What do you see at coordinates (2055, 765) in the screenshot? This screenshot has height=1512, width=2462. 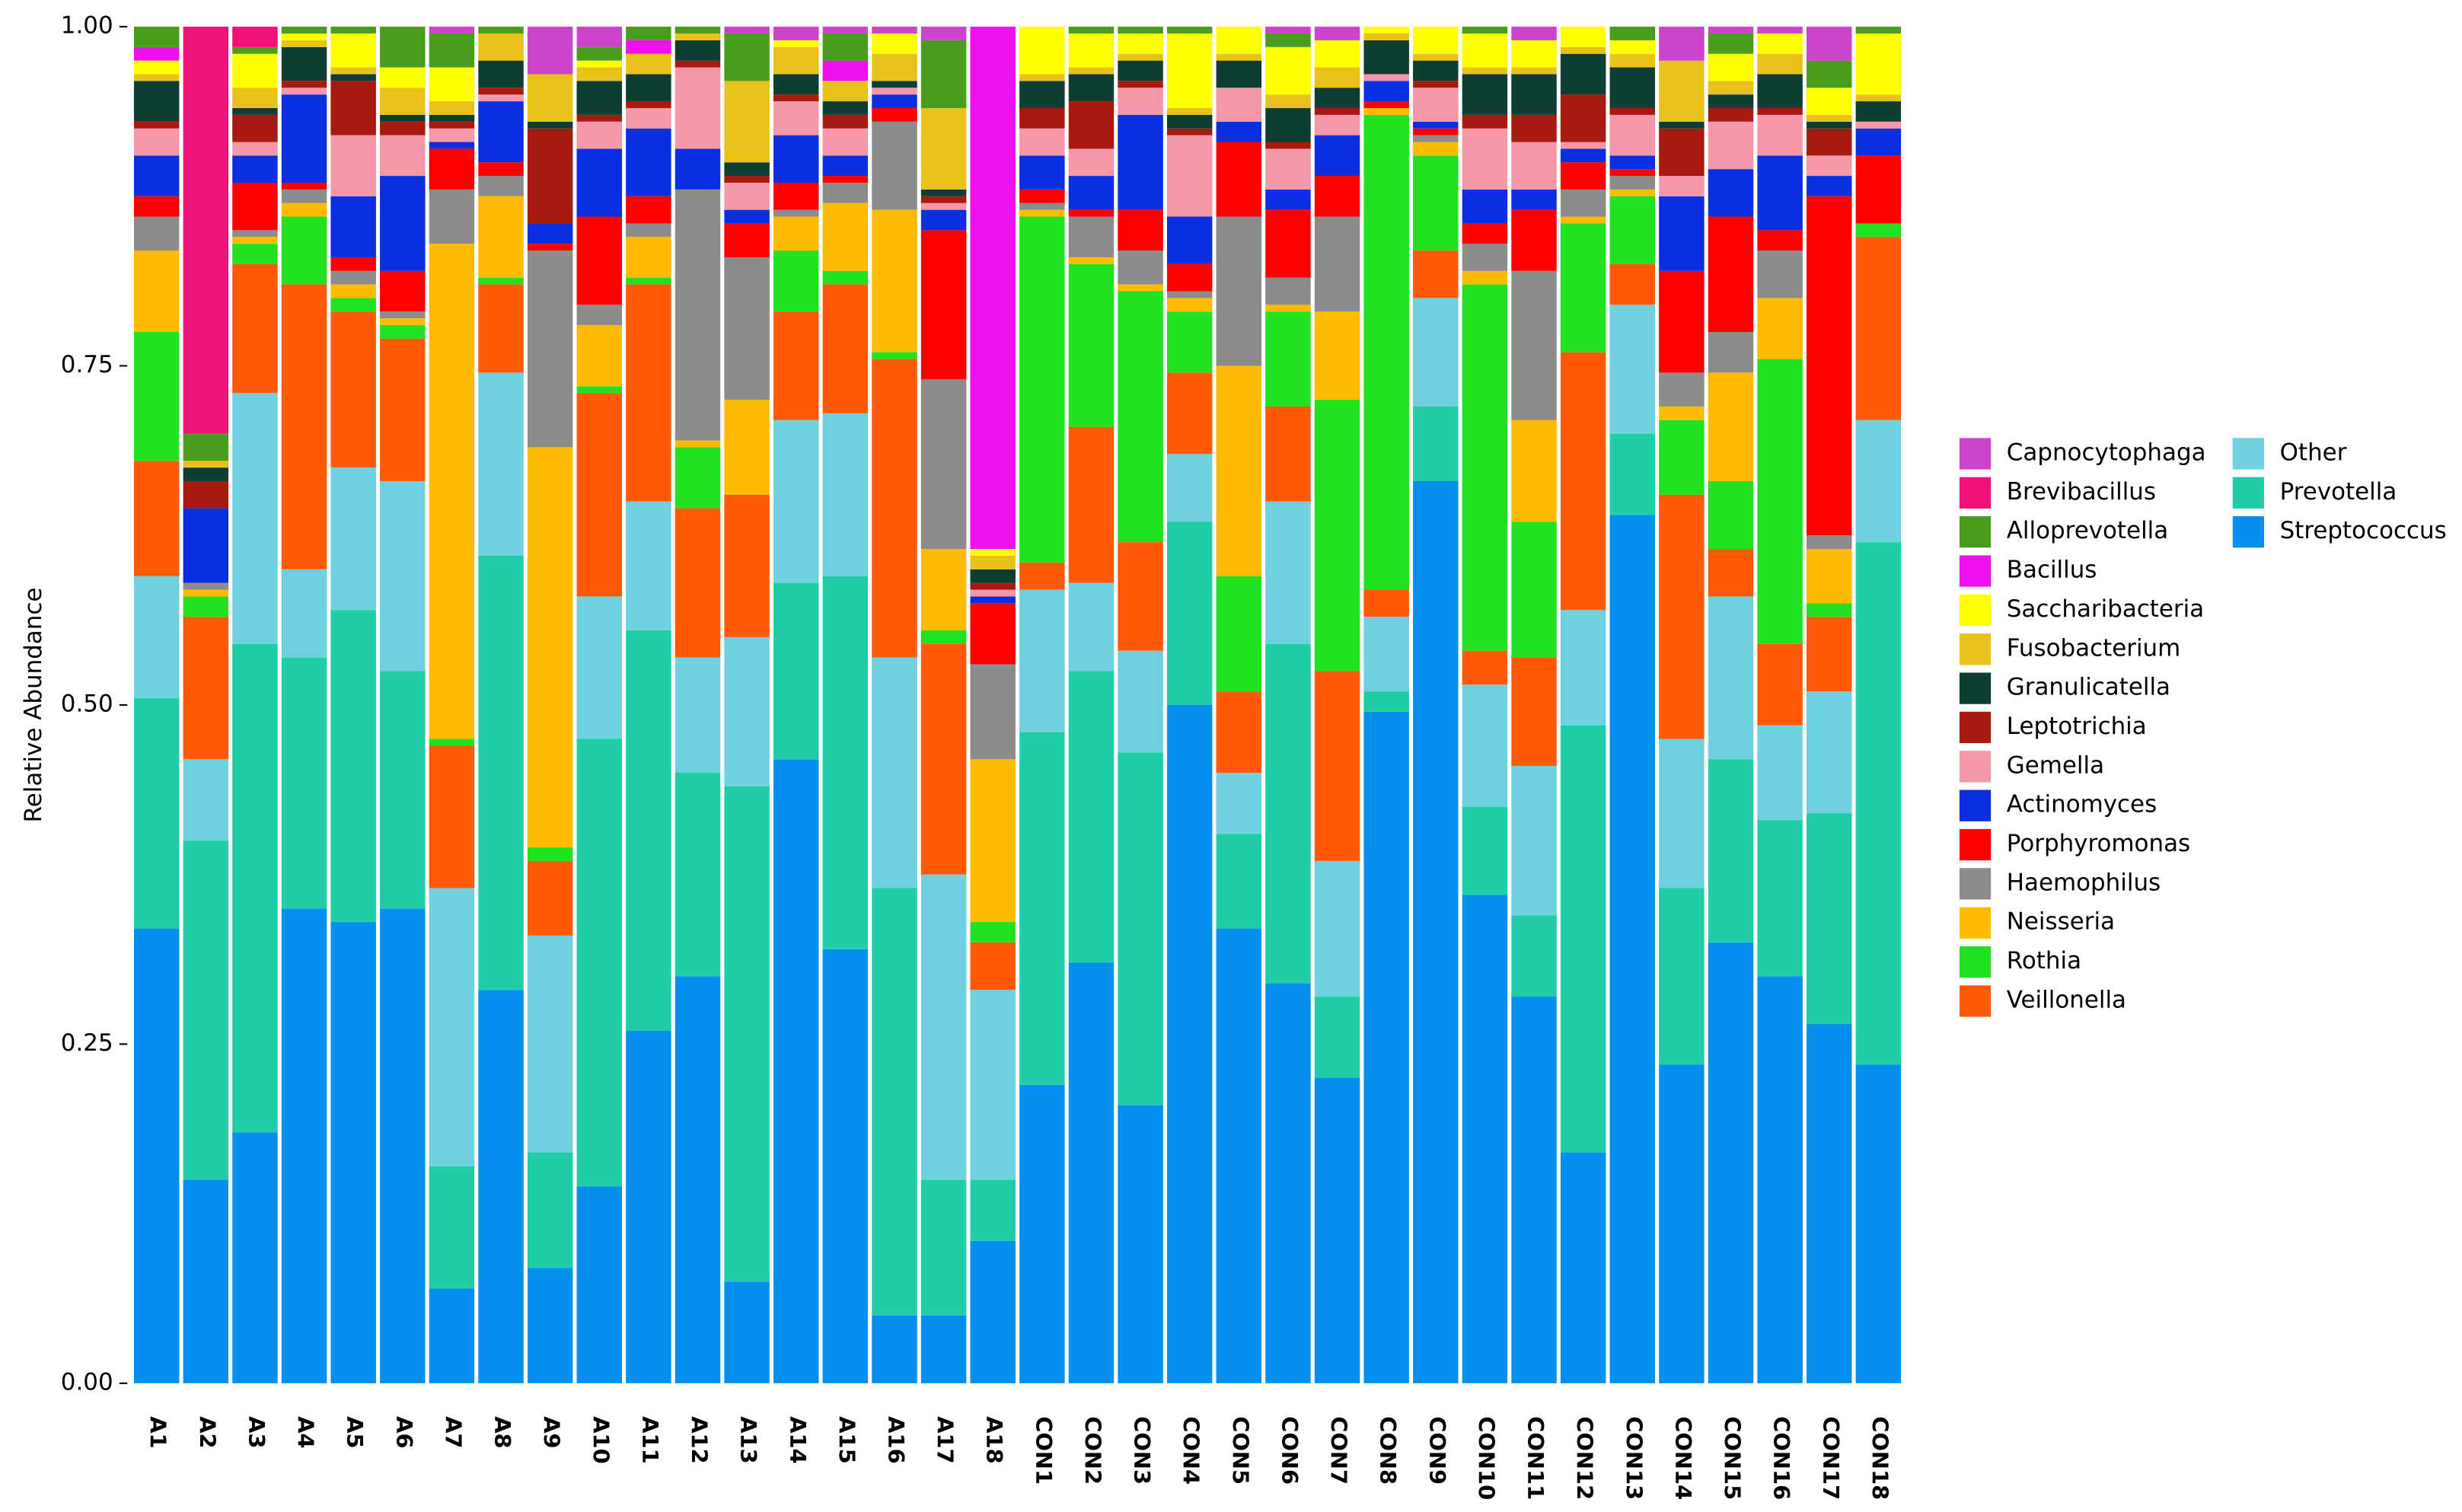 I see `legend-label: Gemella` at bounding box center [2055, 765].